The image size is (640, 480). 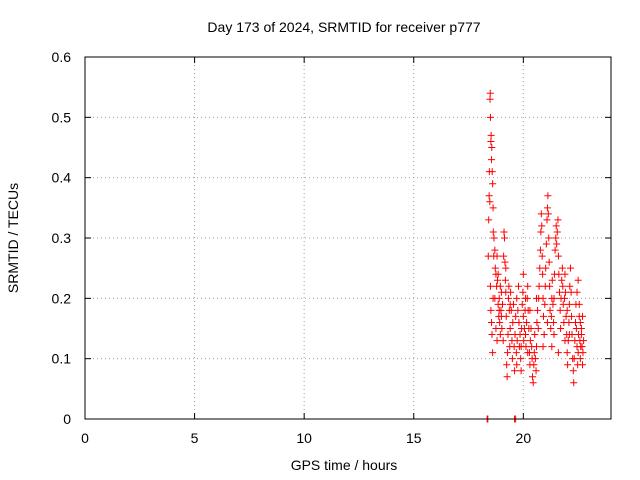 I want to click on x-tick-label: 10, so click(x=304, y=438).